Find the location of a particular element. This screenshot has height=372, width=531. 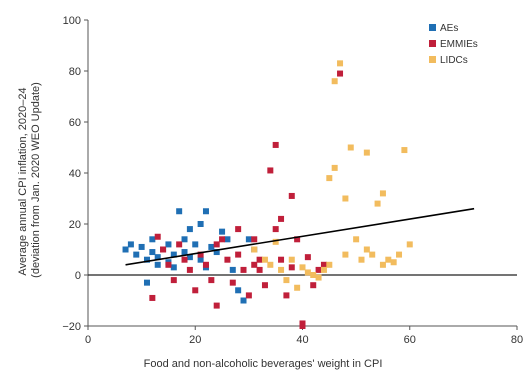

y-tick-label: 60 is located at coordinates (75, 123).